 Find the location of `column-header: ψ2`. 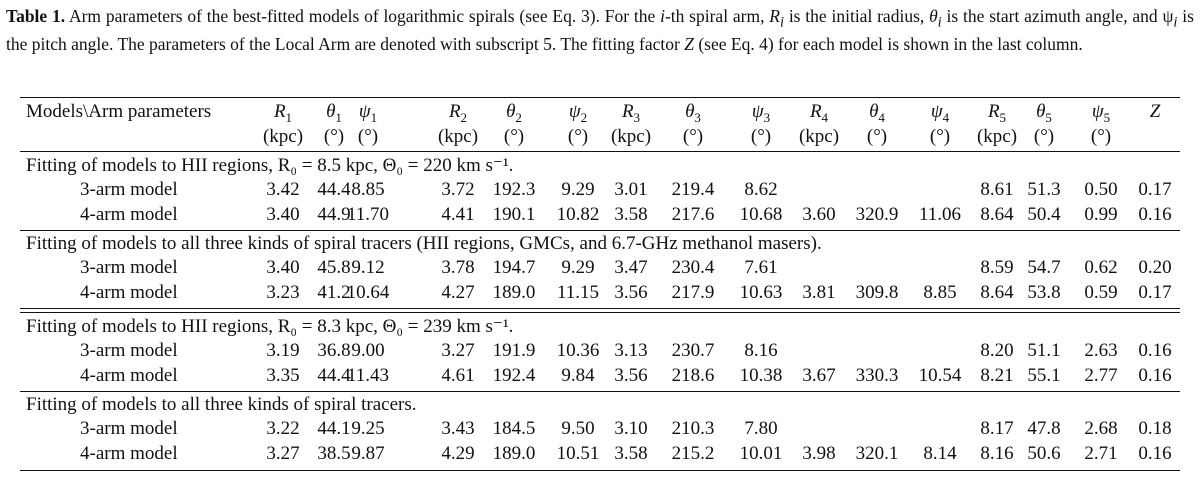

column-header: ψ2 is located at coordinates (578, 115).